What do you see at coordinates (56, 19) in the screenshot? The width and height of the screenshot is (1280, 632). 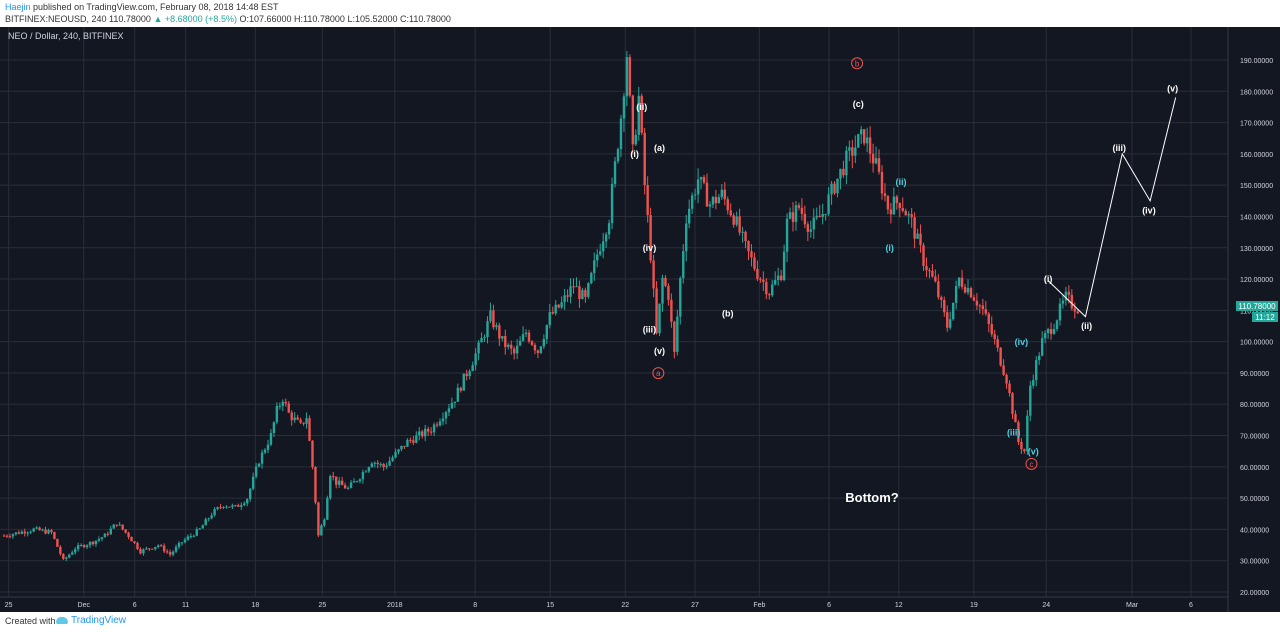 I see `symbol-label: BITFINEX:NEOUSD, 240` at bounding box center [56, 19].